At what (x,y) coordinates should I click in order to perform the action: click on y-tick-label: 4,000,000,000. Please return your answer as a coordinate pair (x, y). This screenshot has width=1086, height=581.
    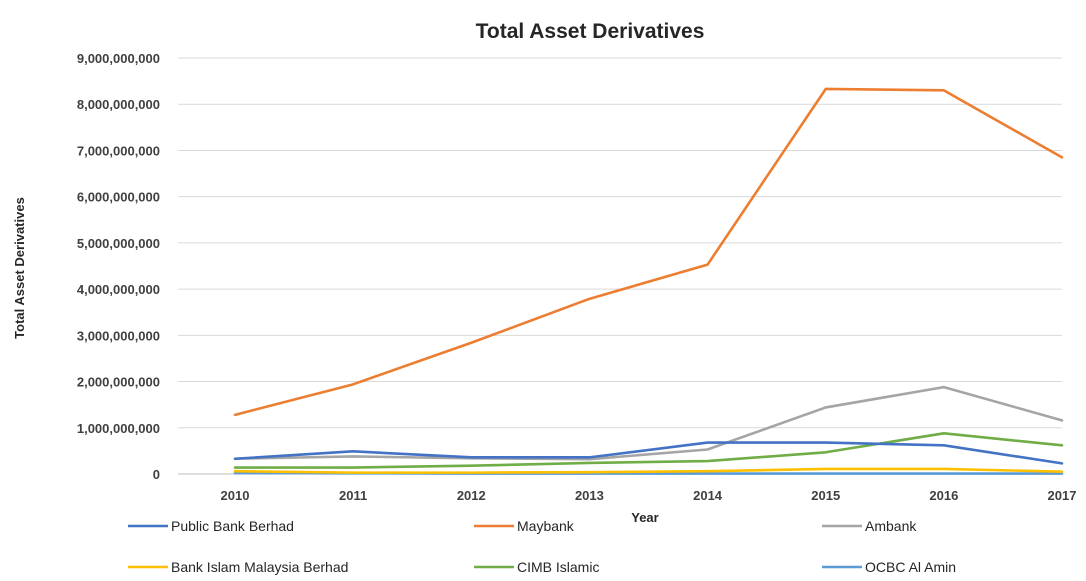
    Looking at the image, I should click on (118, 289).